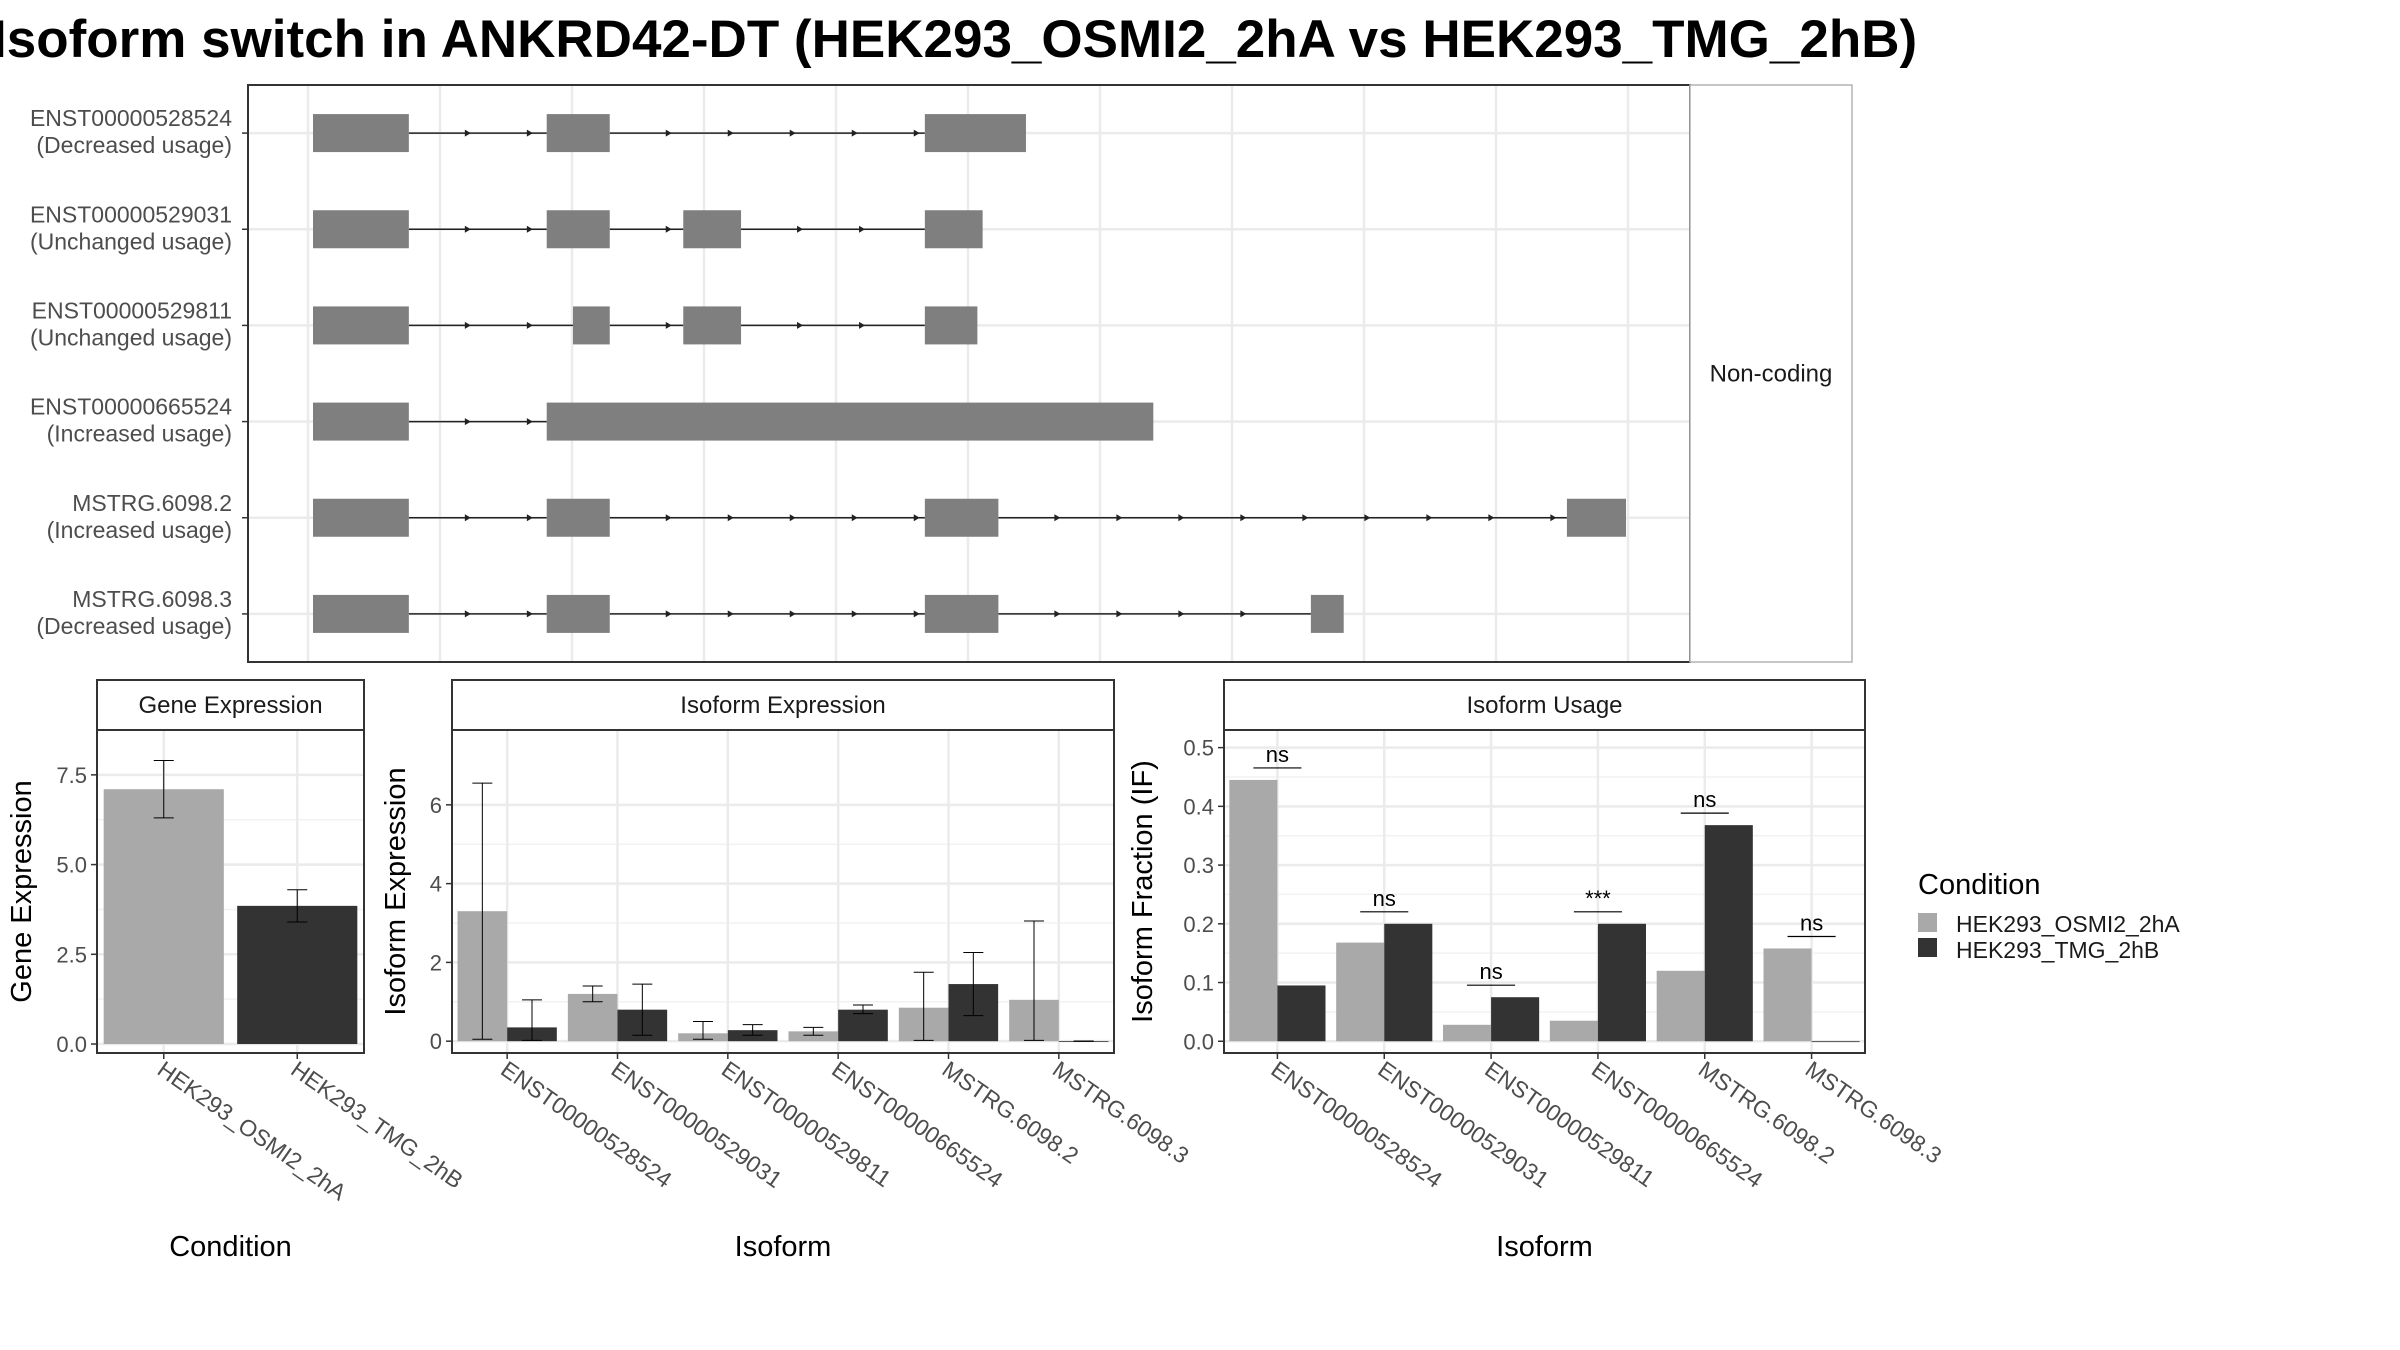  I want to click on transcript-id-label: ENST00000529031, so click(131, 214).